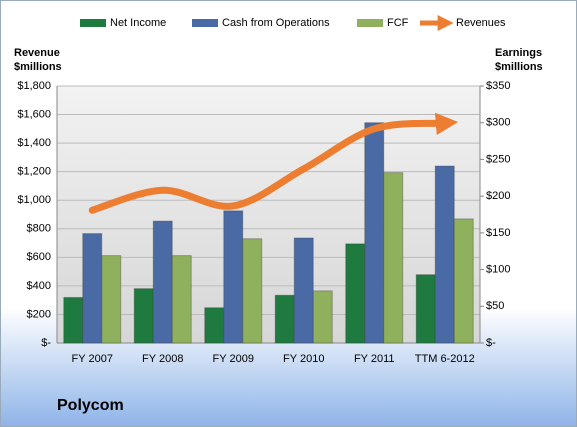 Image resolution: width=577 pixels, height=427 pixels. I want to click on y-tick-label: $1,000, so click(34, 200).